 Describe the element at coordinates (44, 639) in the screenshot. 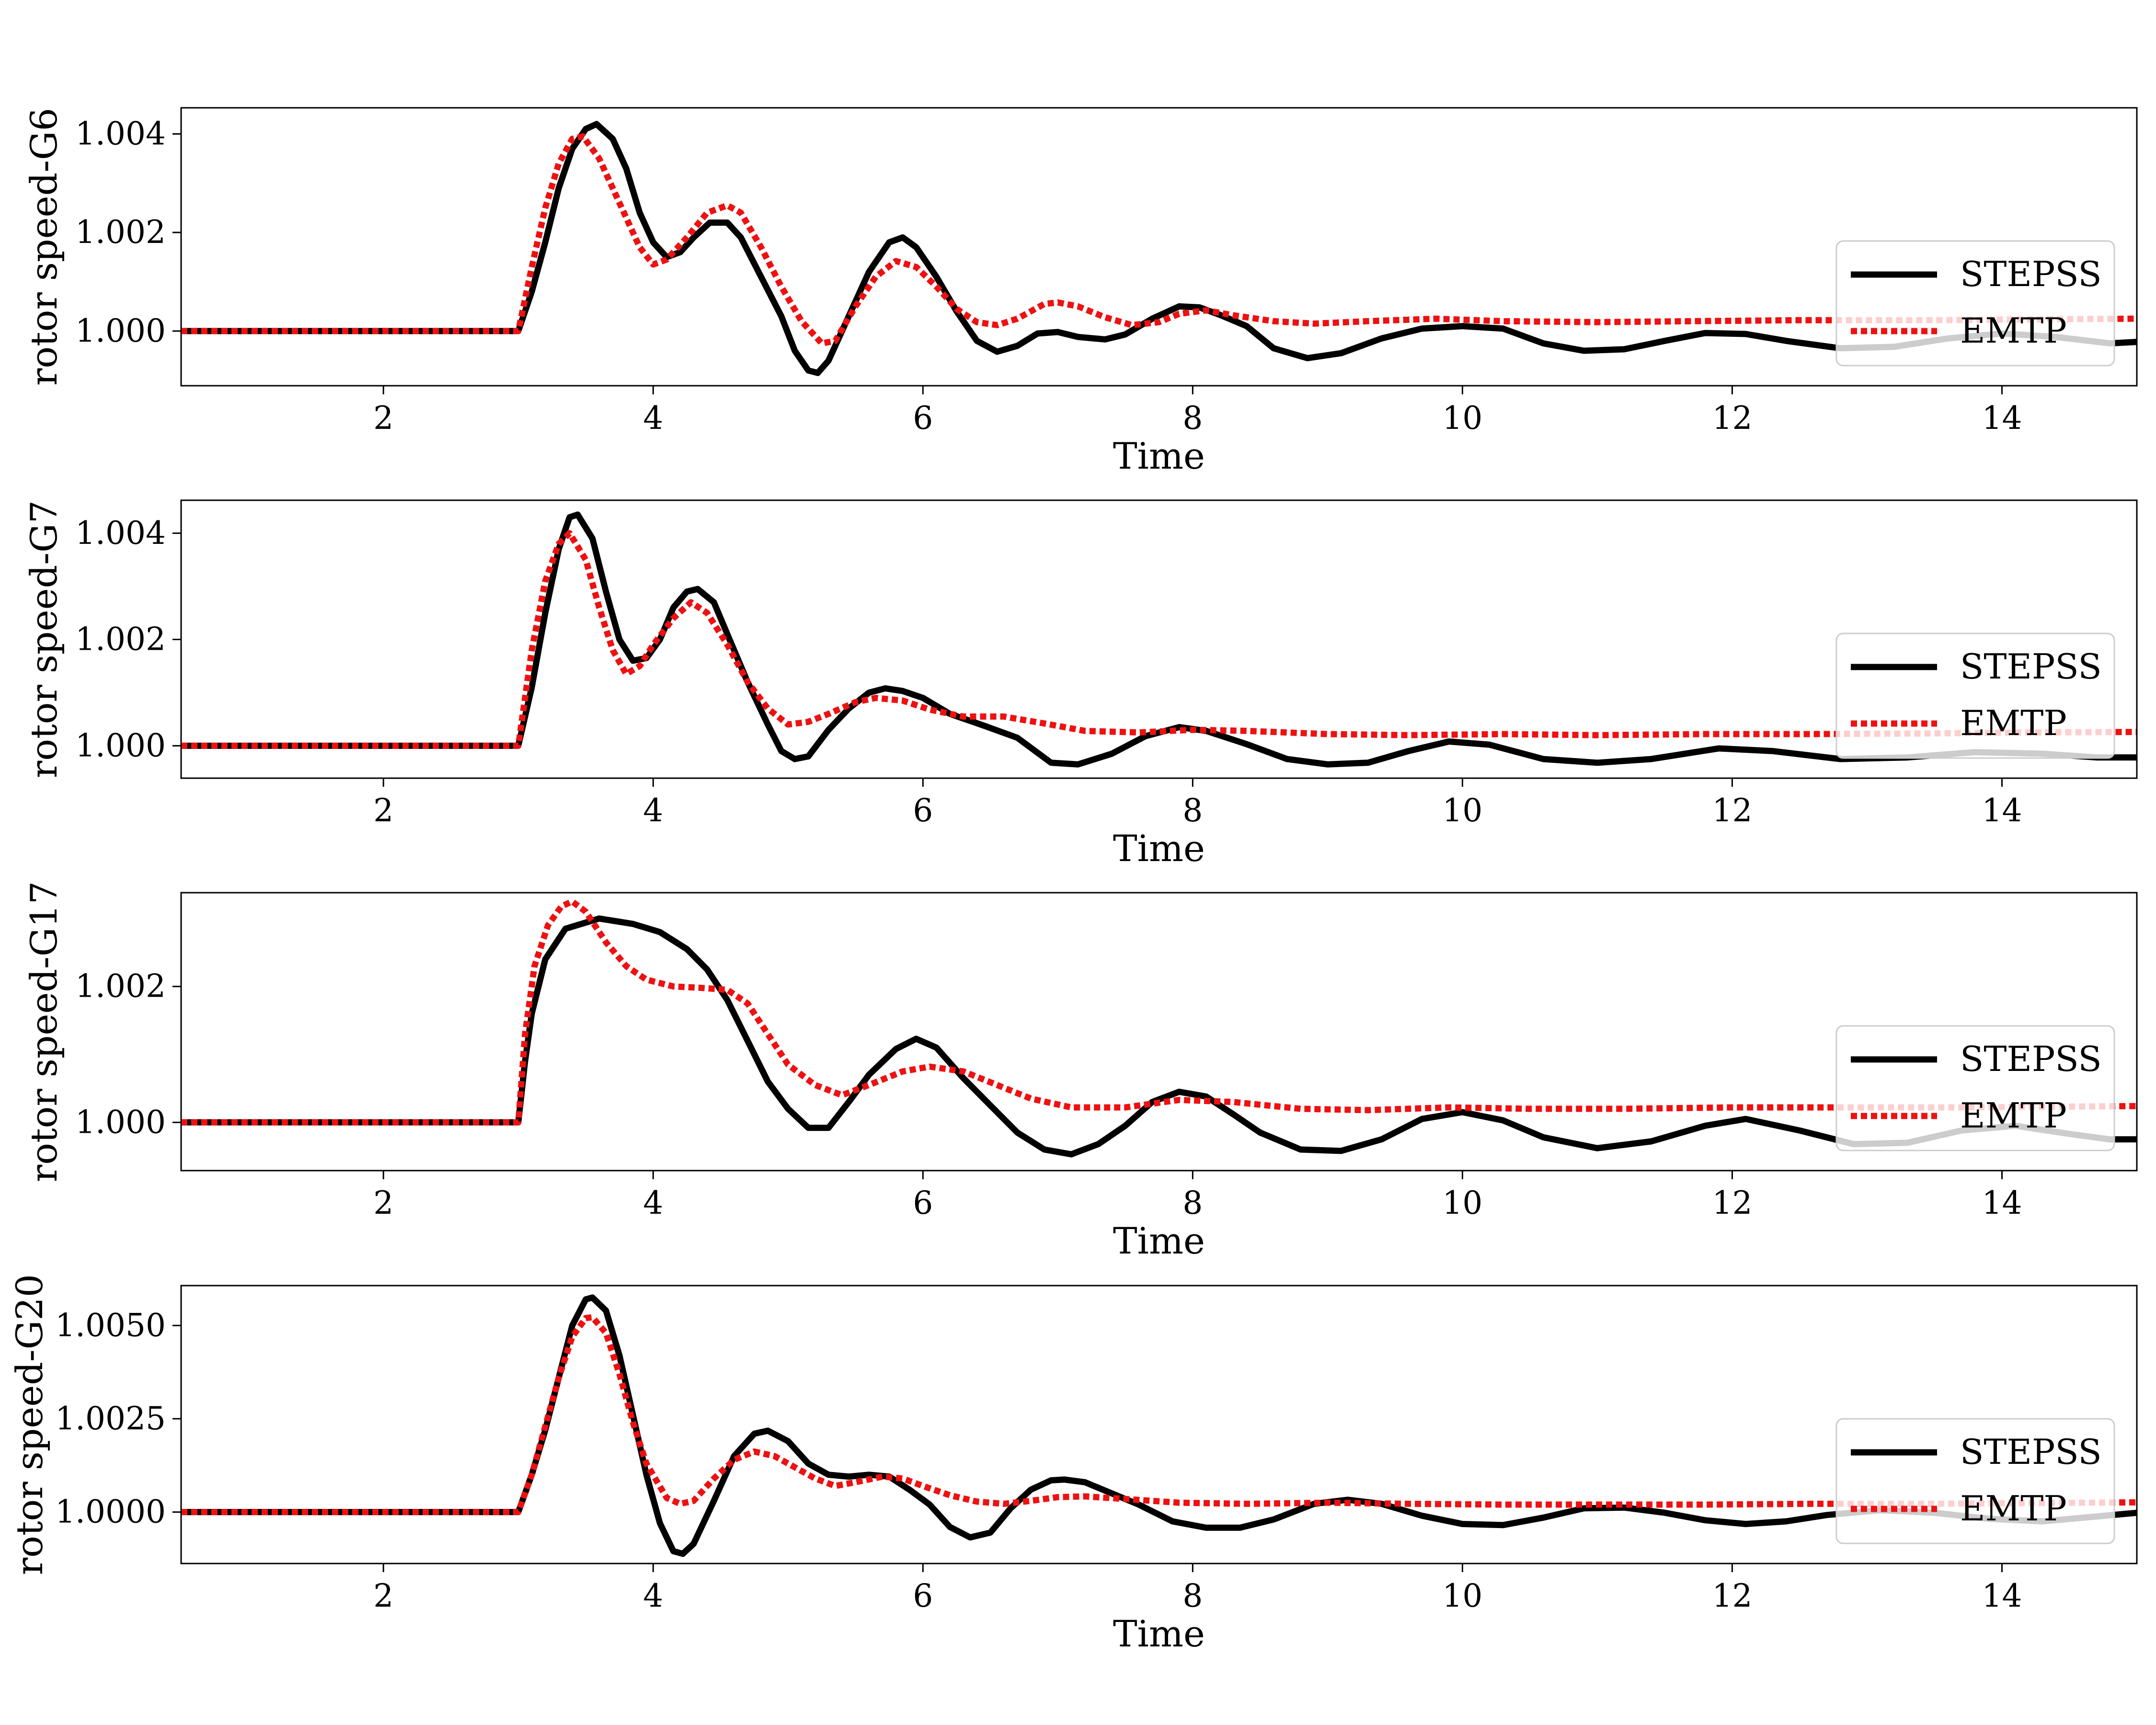

I see `y-axis-label: rotor speed-G7` at that location.